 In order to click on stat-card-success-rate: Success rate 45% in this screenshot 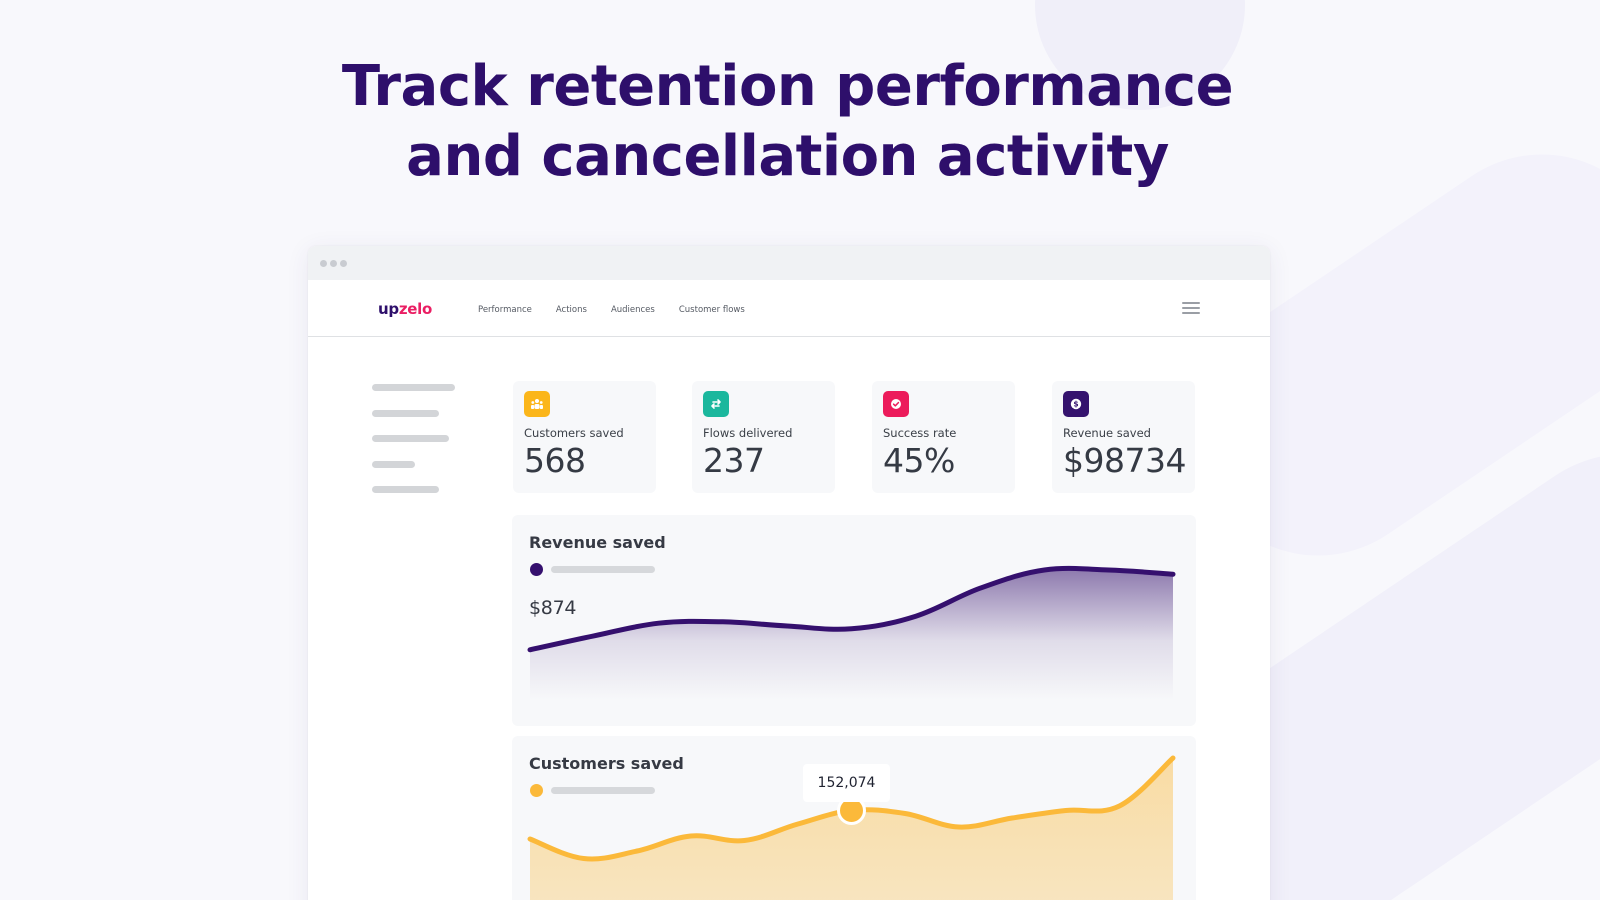, I will do `click(943, 437)`.